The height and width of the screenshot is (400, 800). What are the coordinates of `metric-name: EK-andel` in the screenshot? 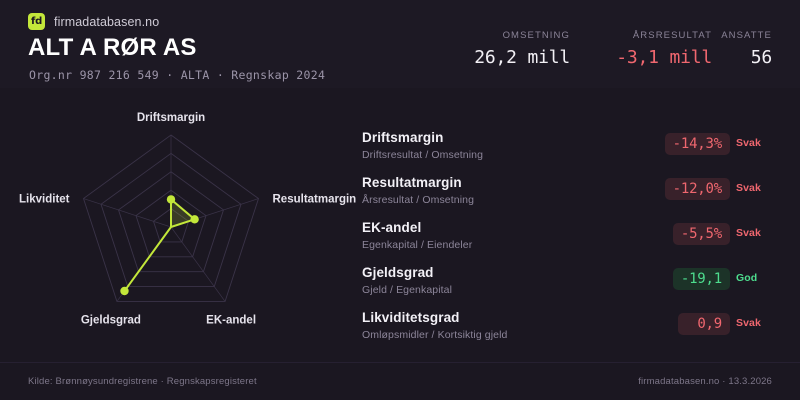 It's located at (392, 227).